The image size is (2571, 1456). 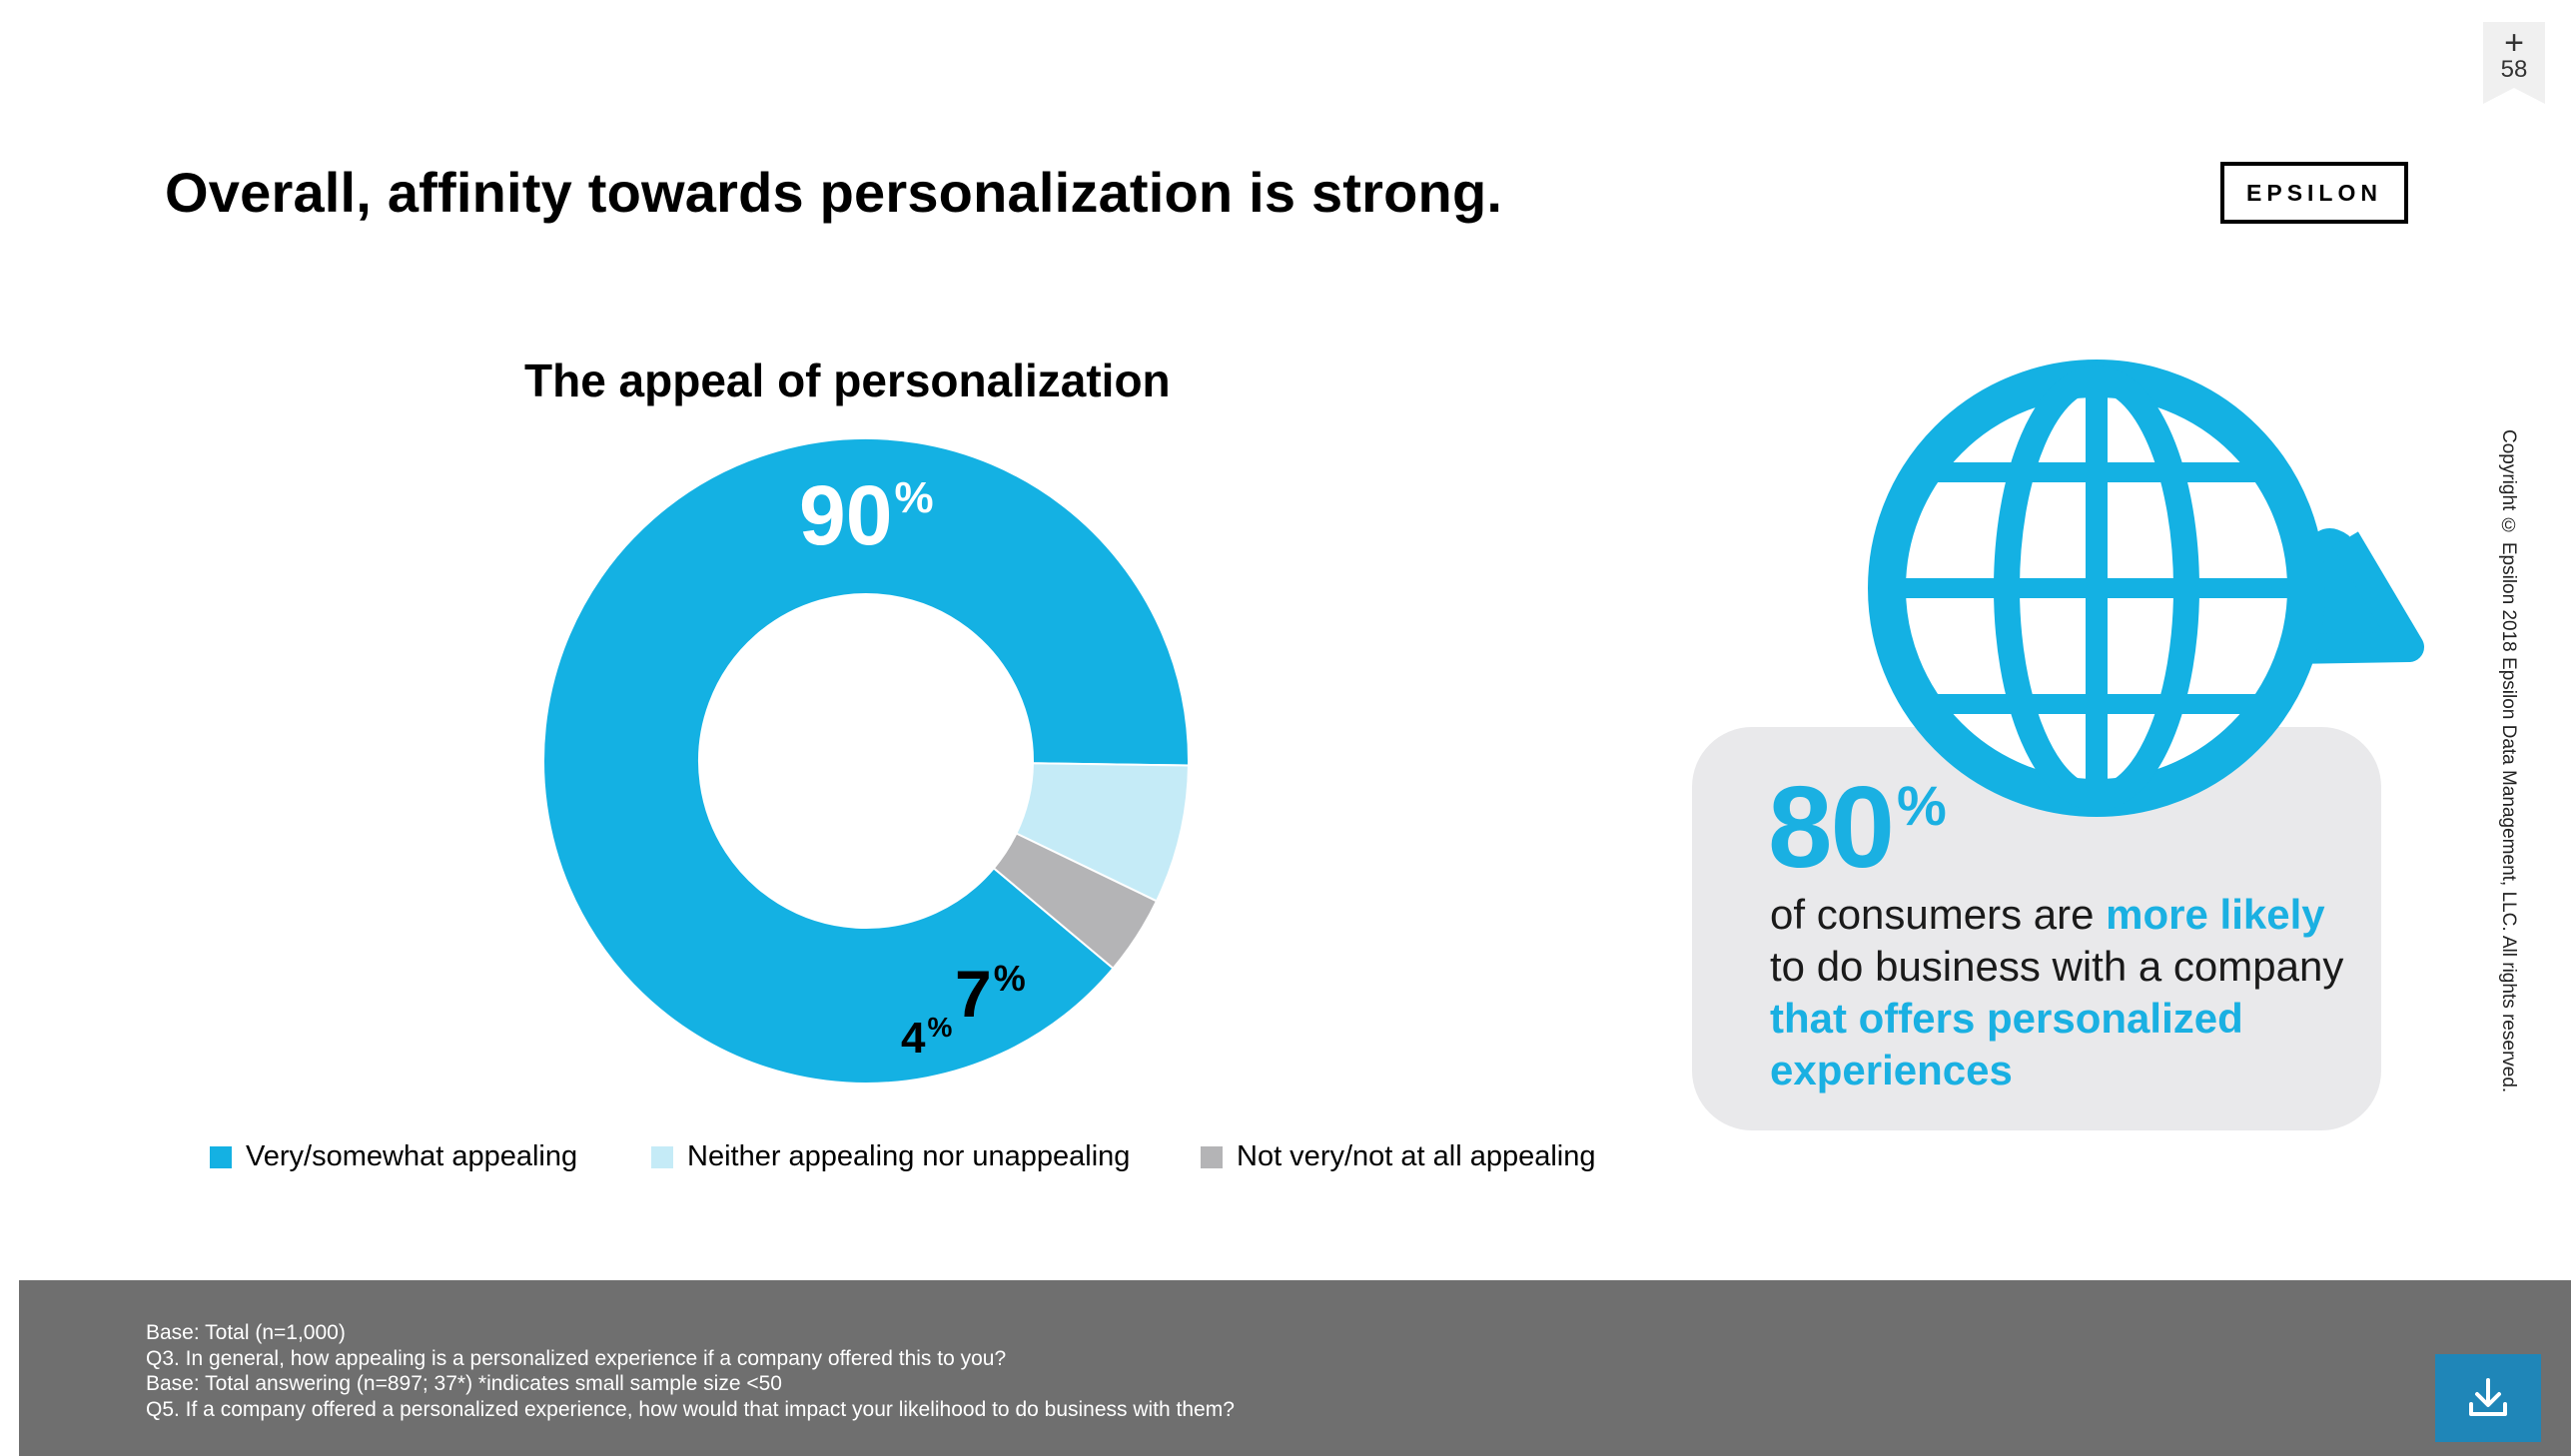 What do you see at coordinates (866, 515) in the screenshot?
I see `data-label-appealing: 90%` at bounding box center [866, 515].